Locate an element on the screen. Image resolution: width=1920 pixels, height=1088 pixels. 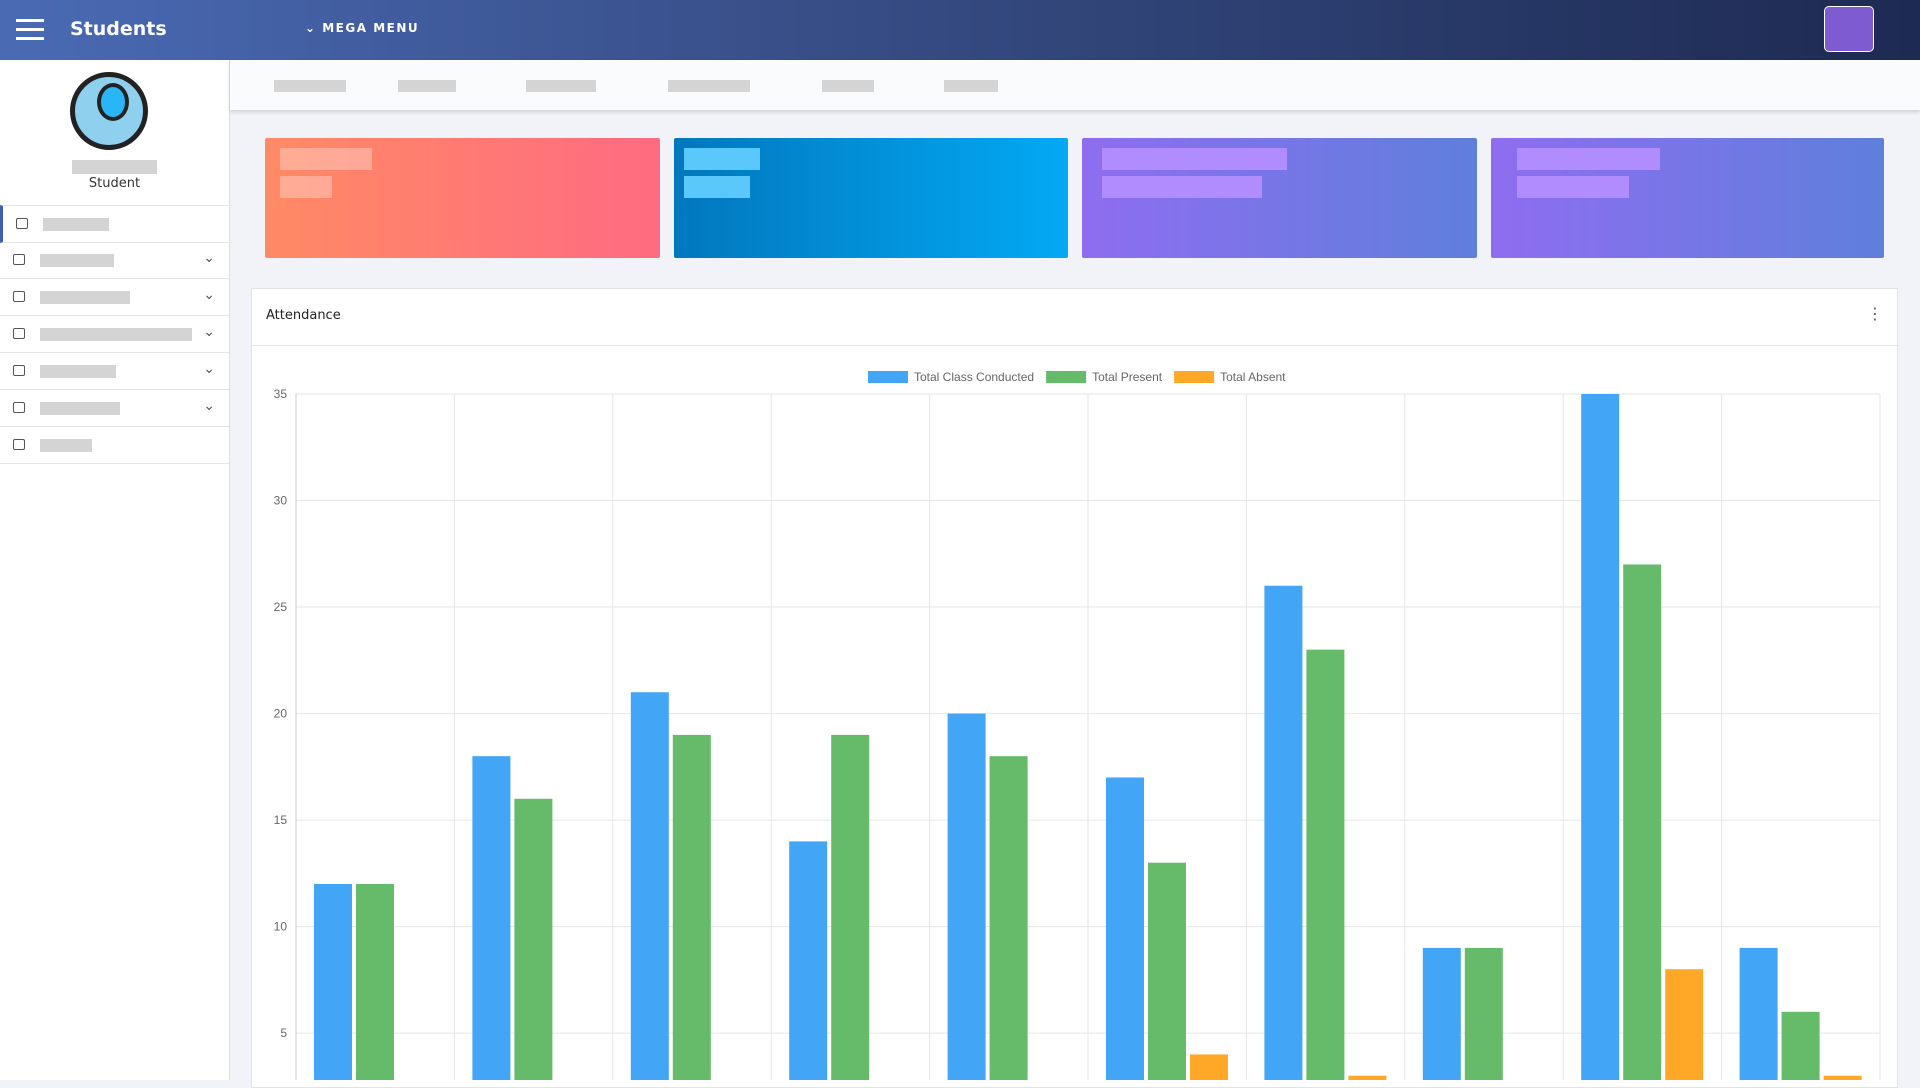
mega-menu-label: MEGA MENU is located at coordinates (371, 28).